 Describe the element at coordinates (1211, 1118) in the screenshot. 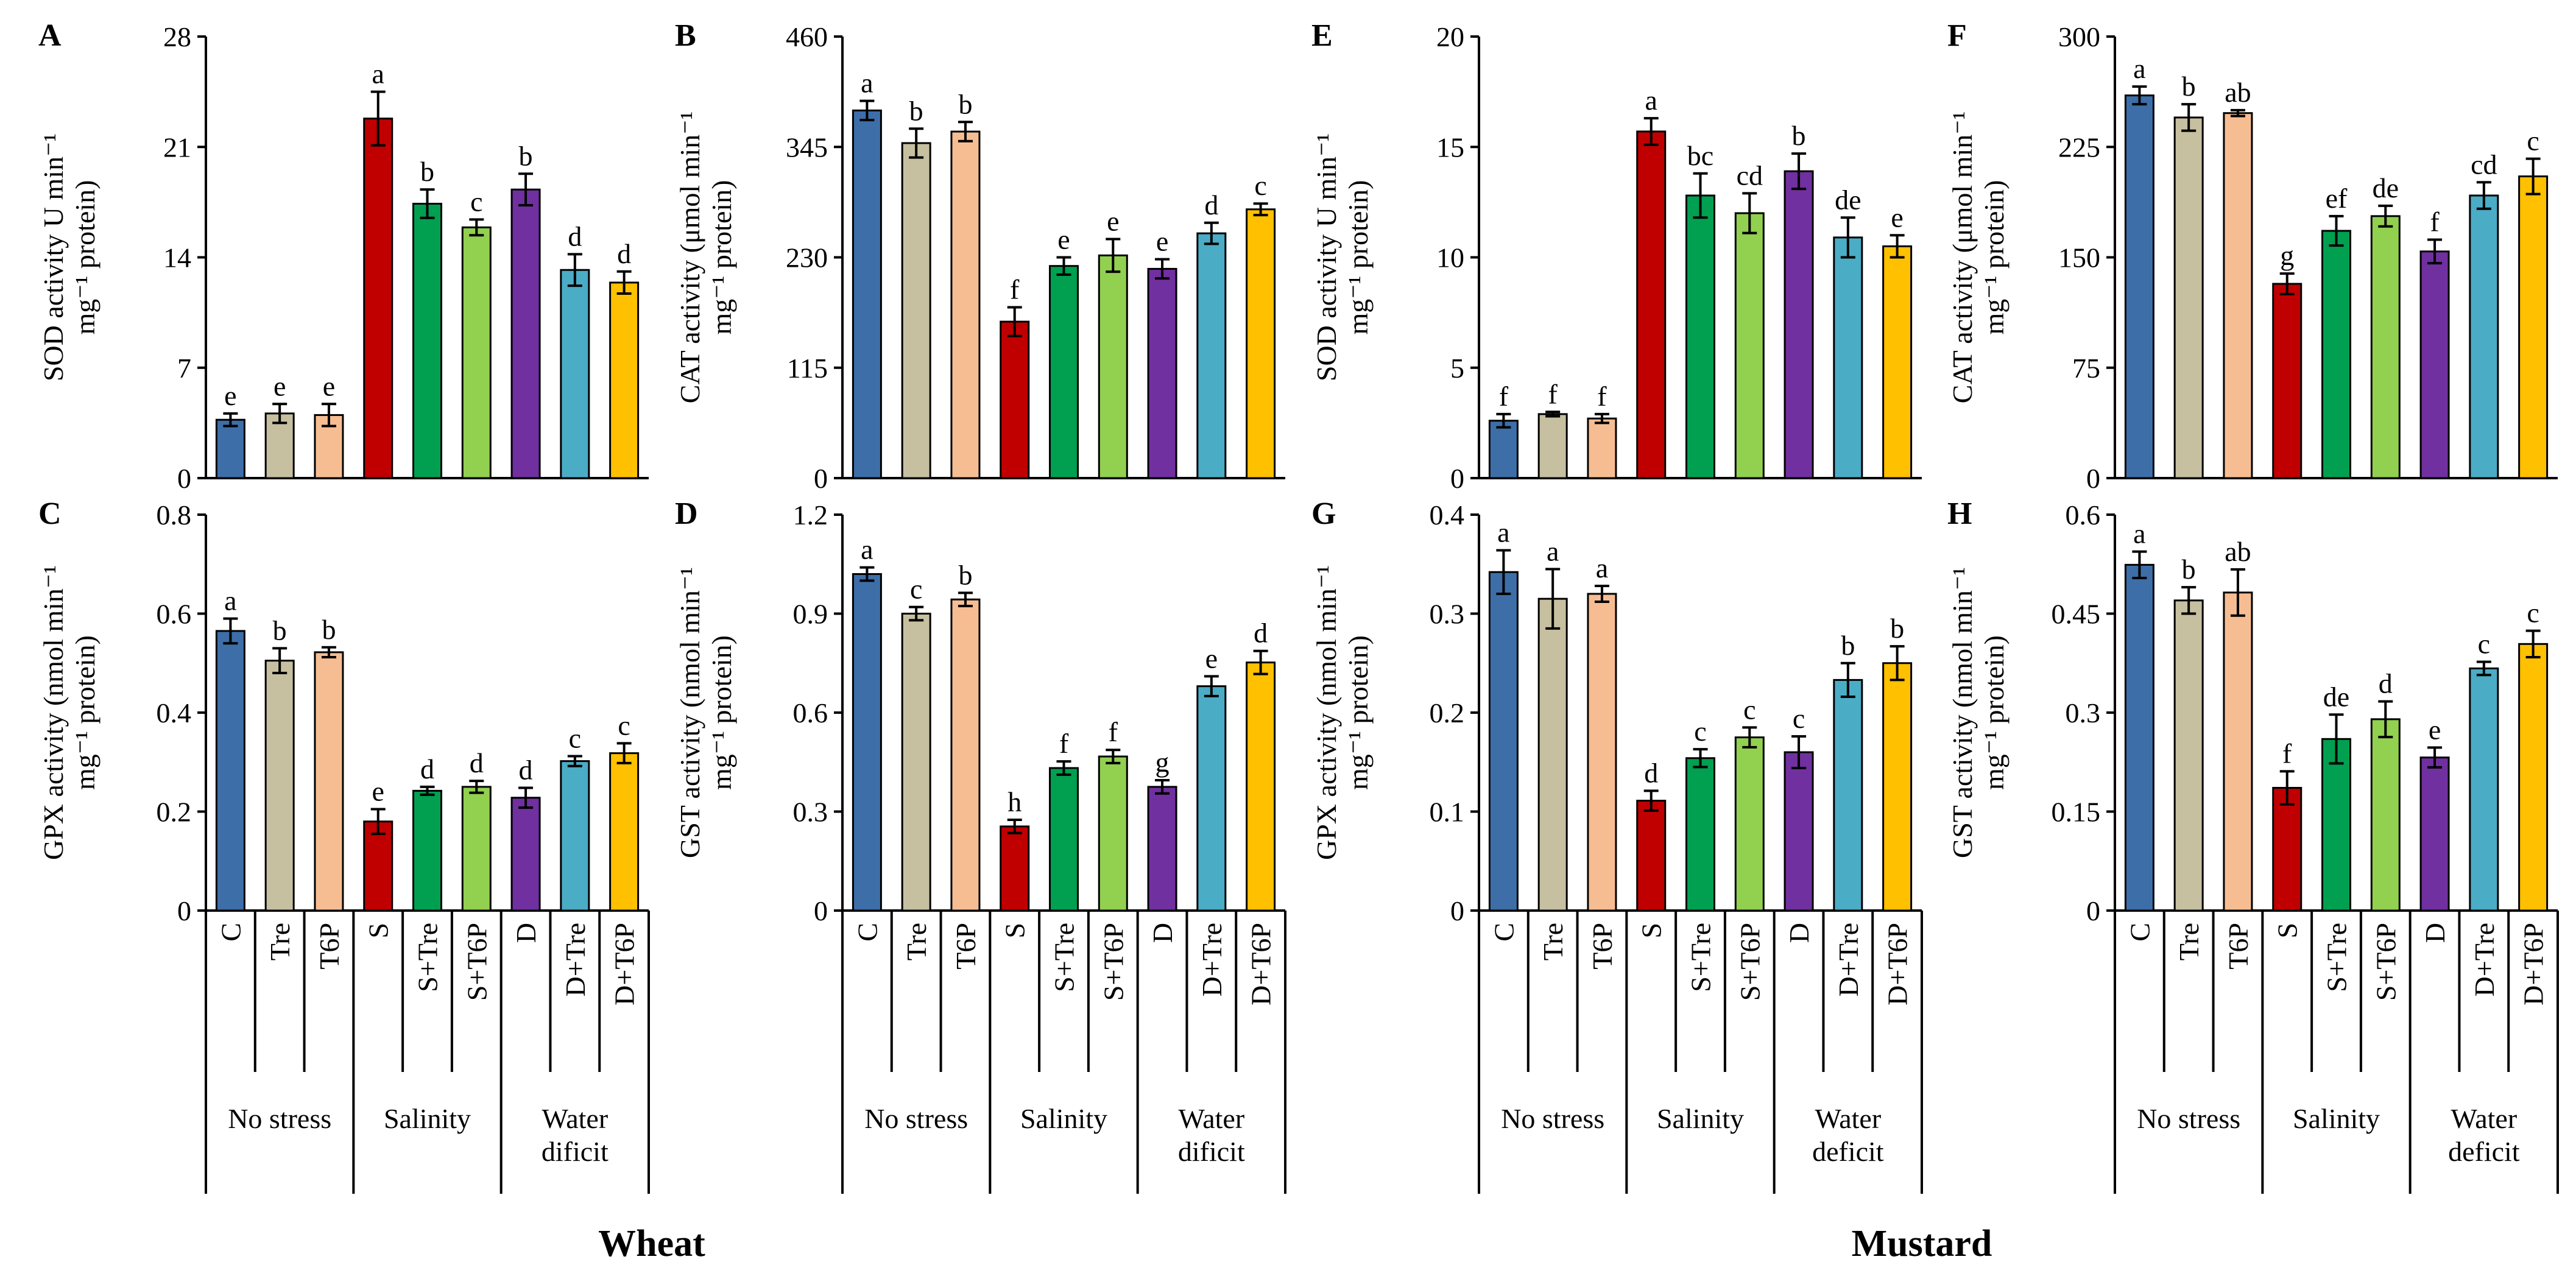

I see `group-label-d-3-line-1: Water` at that location.